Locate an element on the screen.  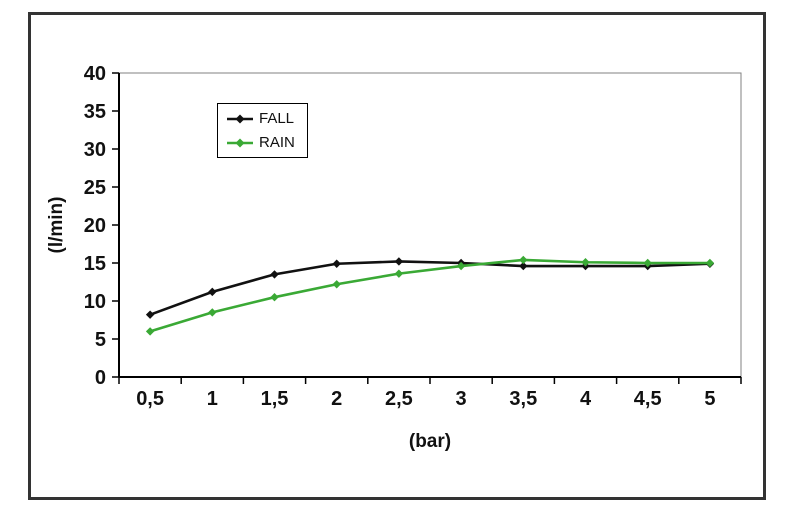
legend-item-rain: RAIN is located at coordinates (260, 142).